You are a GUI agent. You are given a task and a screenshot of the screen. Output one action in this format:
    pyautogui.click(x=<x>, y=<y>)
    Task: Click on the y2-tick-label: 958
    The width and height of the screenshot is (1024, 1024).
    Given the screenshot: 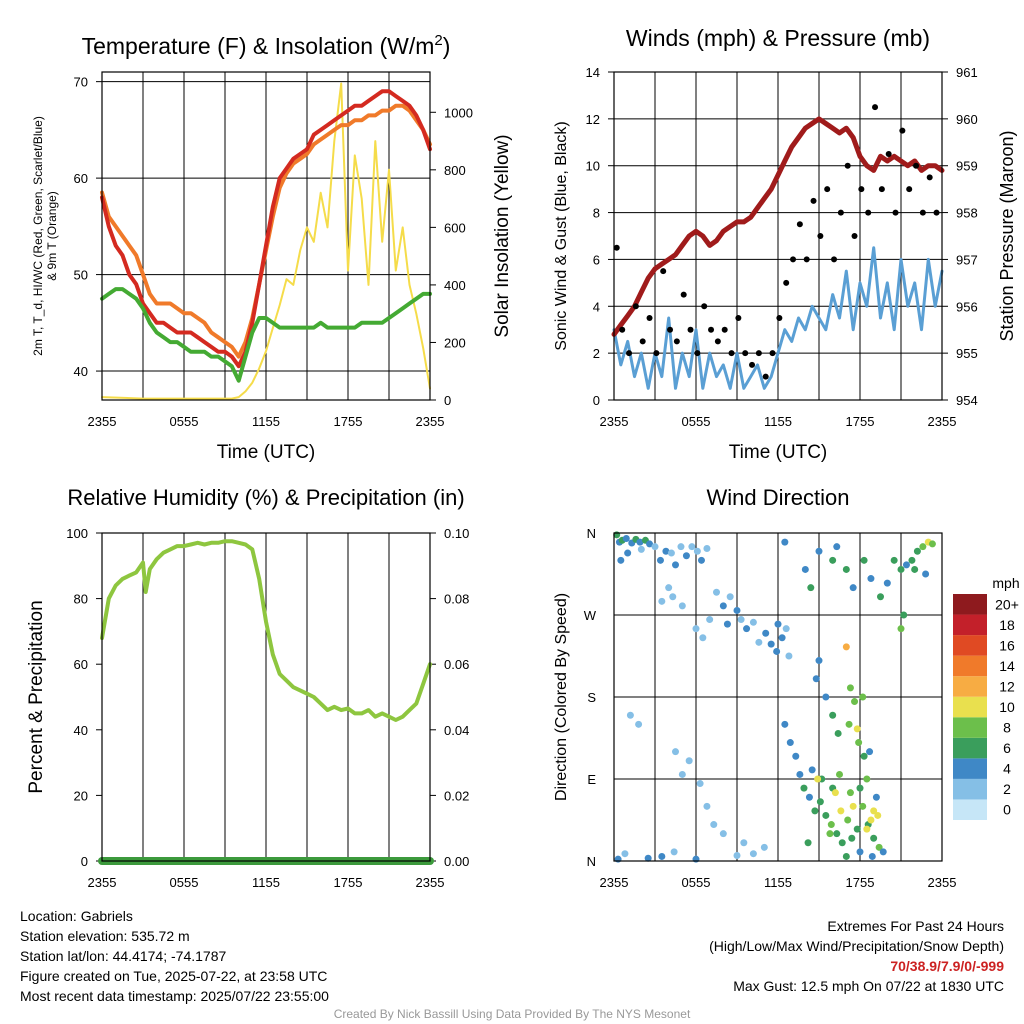 What is the action you would take?
    pyautogui.click(x=967, y=213)
    